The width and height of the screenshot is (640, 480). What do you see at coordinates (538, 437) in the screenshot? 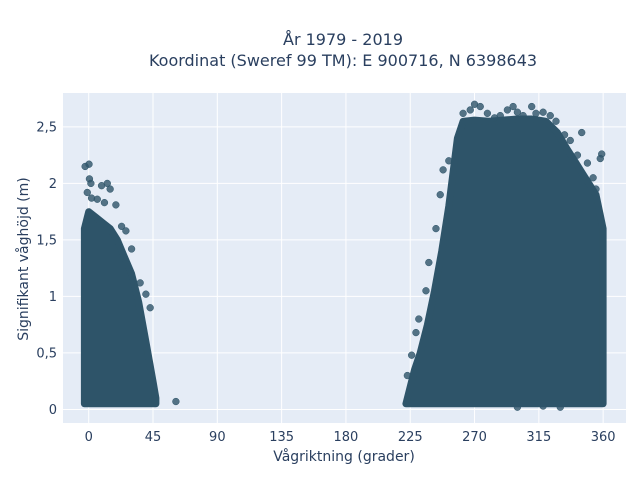
I see `x-tick-label: 315` at bounding box center [538, 437].